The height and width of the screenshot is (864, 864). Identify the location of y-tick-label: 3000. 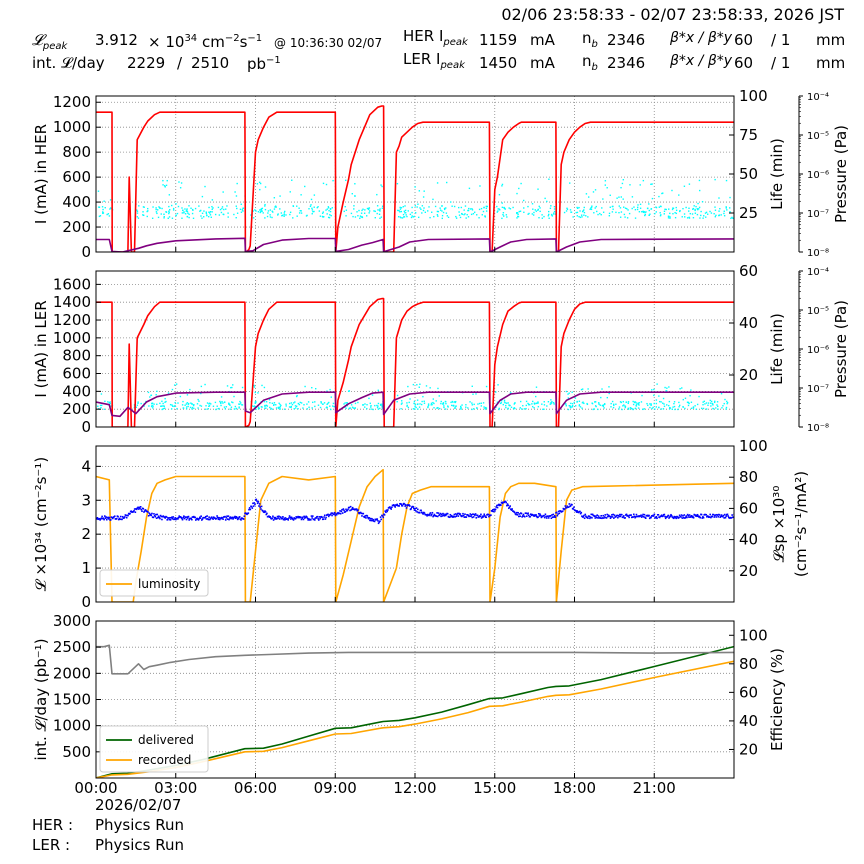
(72, 621).